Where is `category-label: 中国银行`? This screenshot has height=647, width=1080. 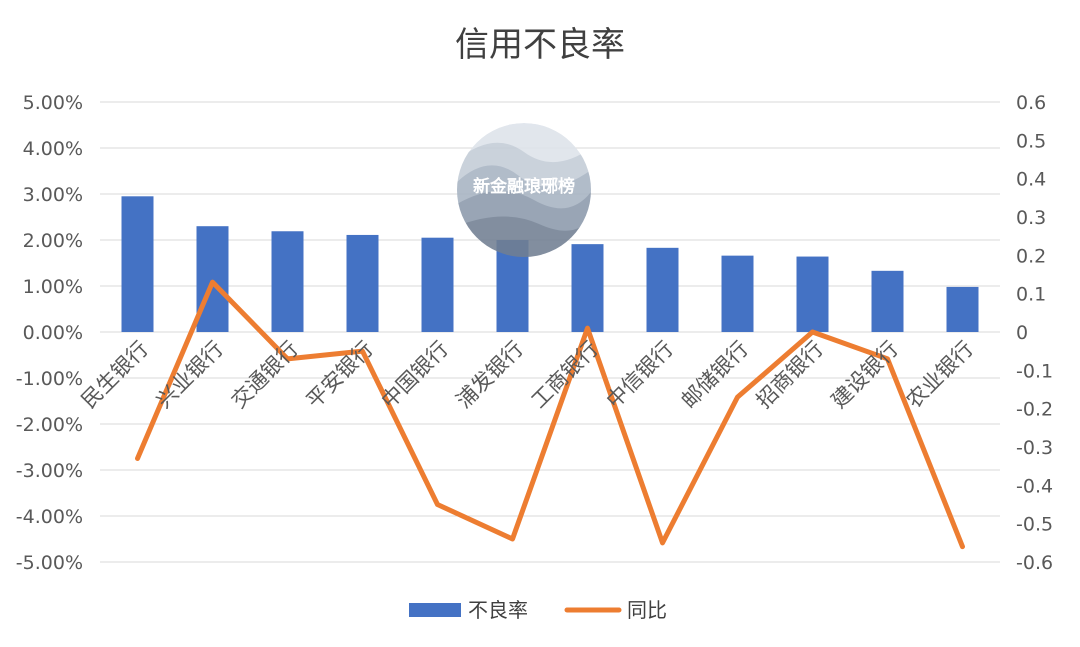 category-label: 中国银行 is located at coordinates (415, 375).